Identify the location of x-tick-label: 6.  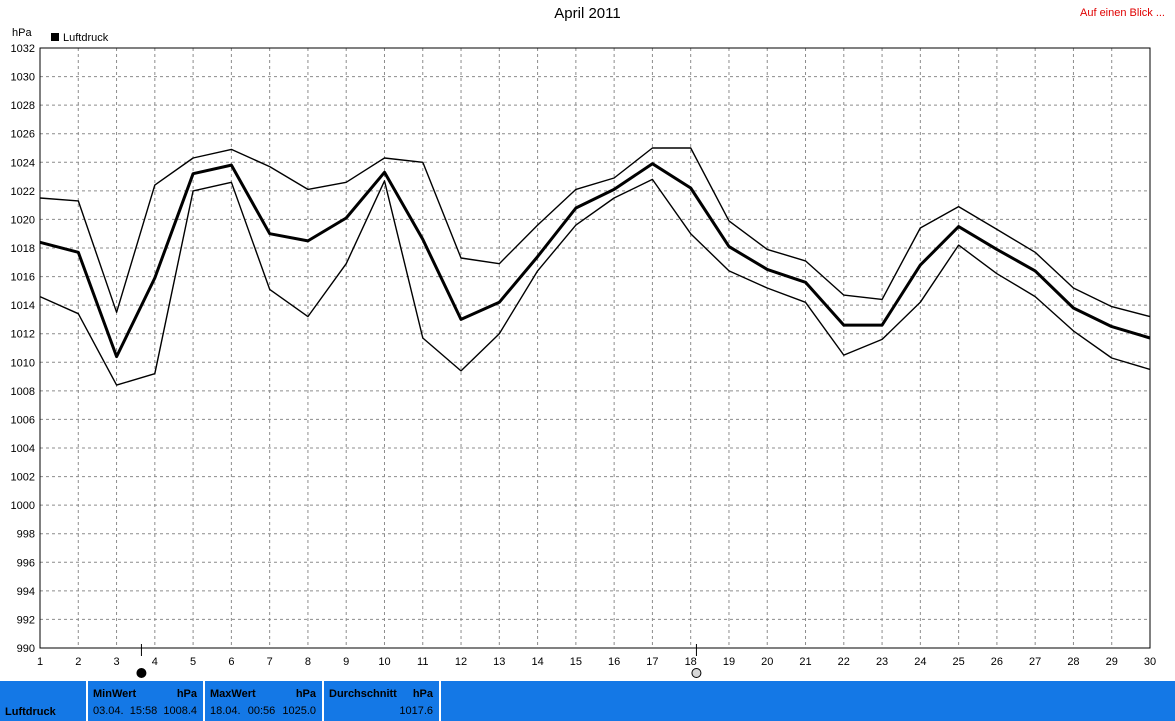
(231, 662).